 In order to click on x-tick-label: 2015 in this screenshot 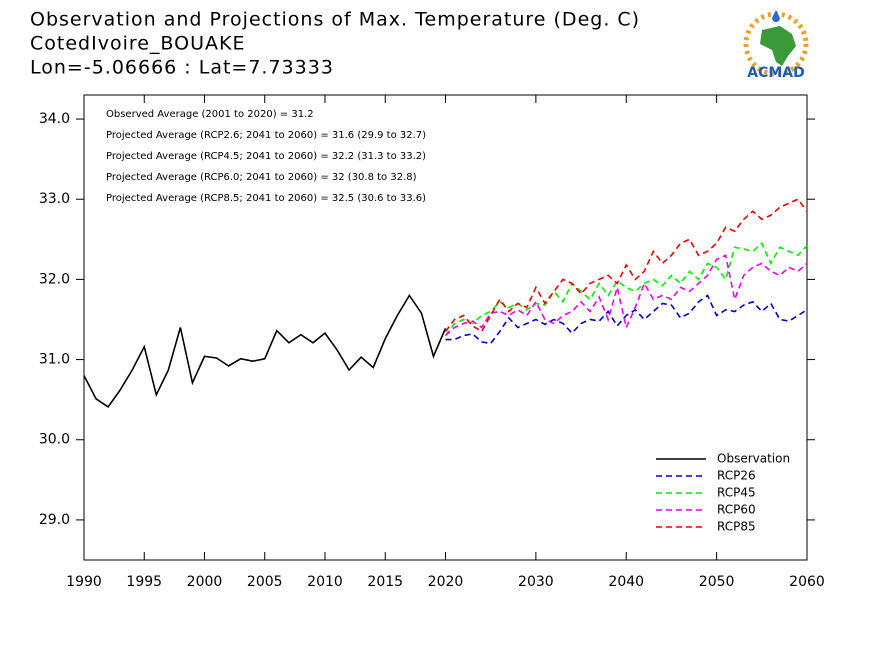, I will do `click(385, 582)`.